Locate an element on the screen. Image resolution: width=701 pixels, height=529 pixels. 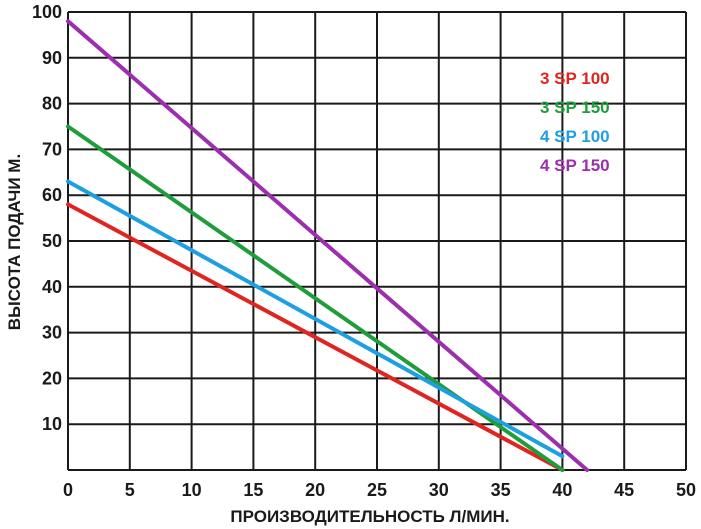
x-tick-label: 25 is located at coordinates (377, 490).